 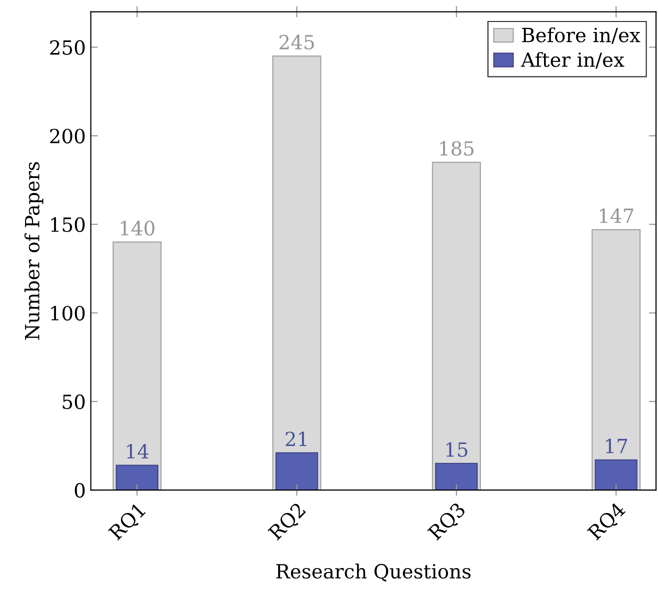 What do you see at coordinates (79, 490) in the screenshot?
I see `y-tick-label: 0` at bounding box center [79, 490].